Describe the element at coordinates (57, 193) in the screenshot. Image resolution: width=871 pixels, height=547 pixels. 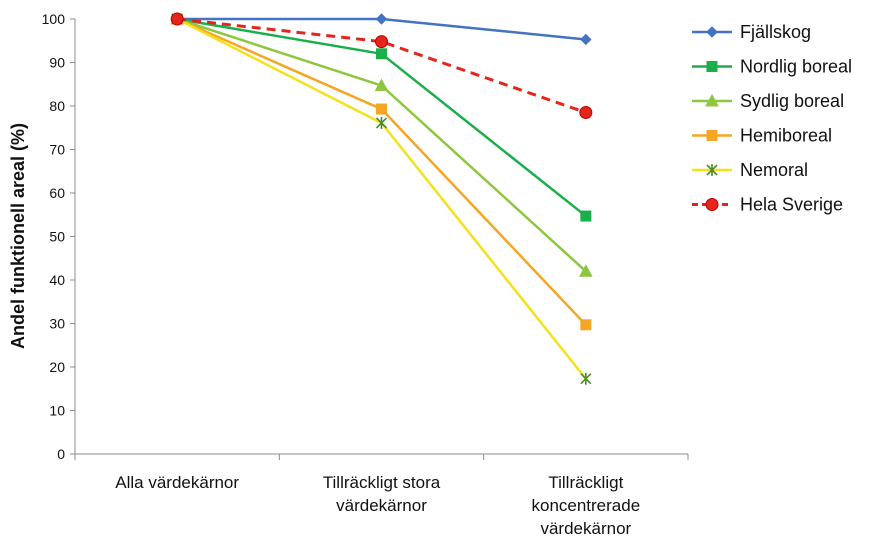
I see `y-tick-label: 60` at that location.